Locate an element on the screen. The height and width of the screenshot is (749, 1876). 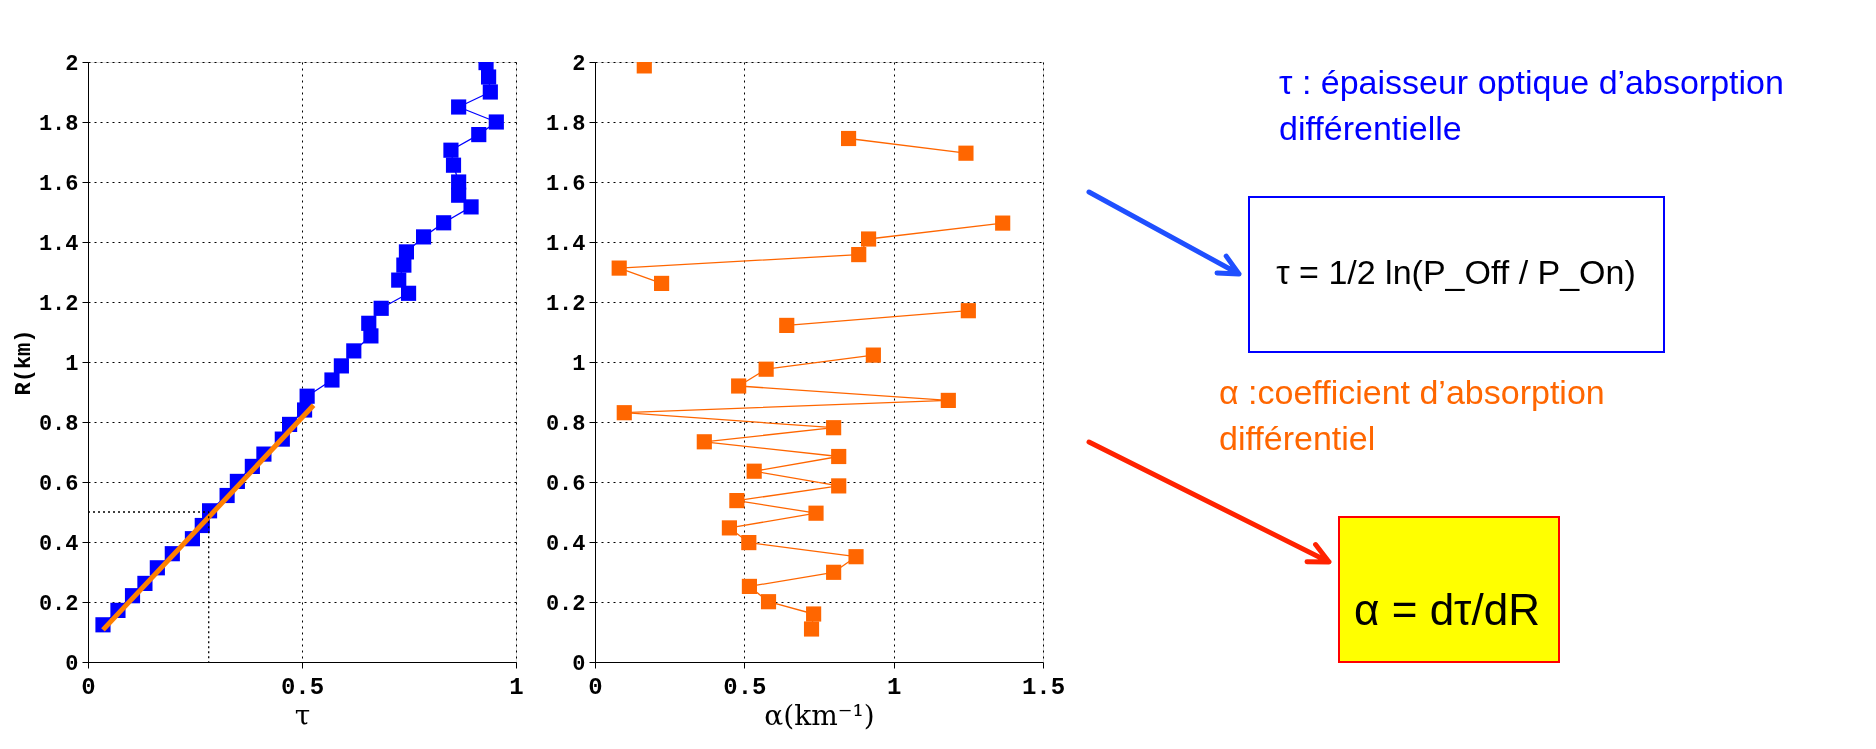
text: τ : épaisseur optique d’absorption différentielle is located at coordinates (1531, 105).